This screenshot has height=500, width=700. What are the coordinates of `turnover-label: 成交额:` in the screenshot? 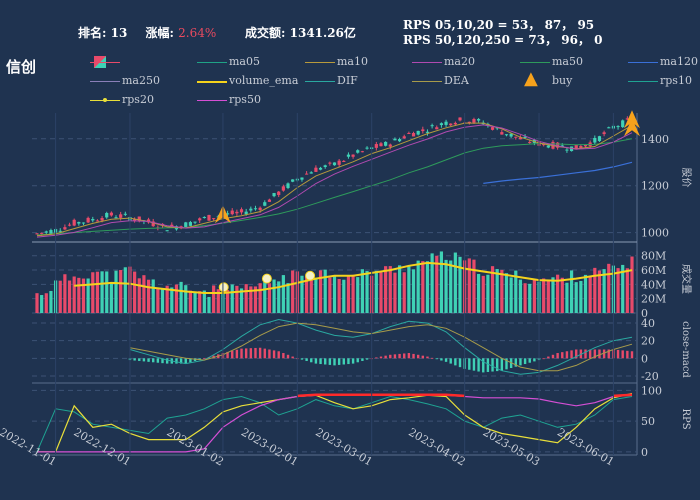 It's located at (265, 33).